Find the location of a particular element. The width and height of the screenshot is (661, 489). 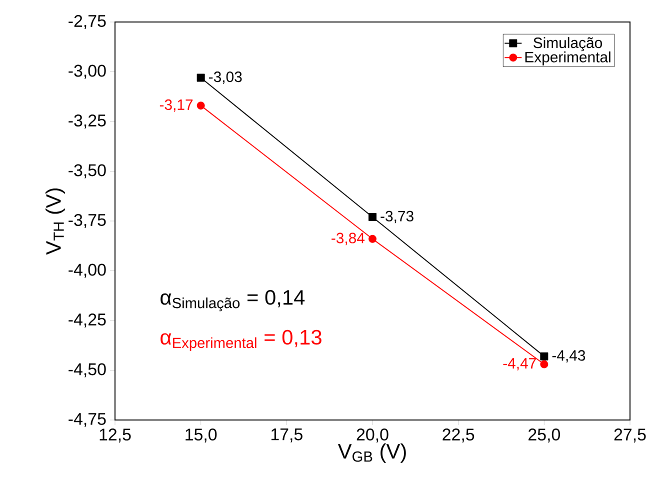

x-axis-title: V$_{GB}$ (V) is located at coordinates (372, 453).